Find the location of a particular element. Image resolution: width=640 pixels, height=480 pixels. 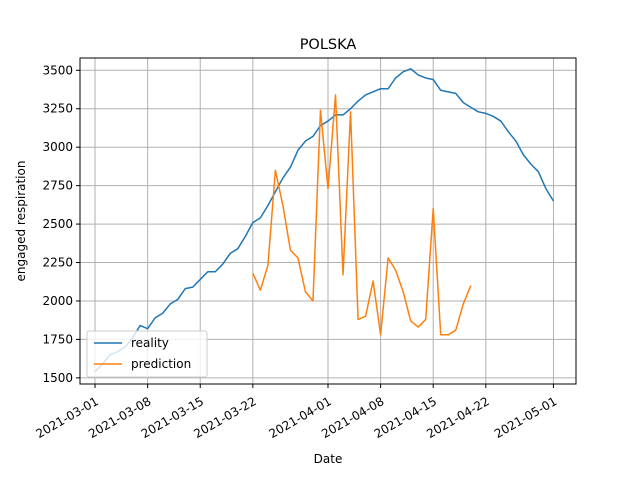

y-tick-label: 3500 is located at coordinates (57, 70).